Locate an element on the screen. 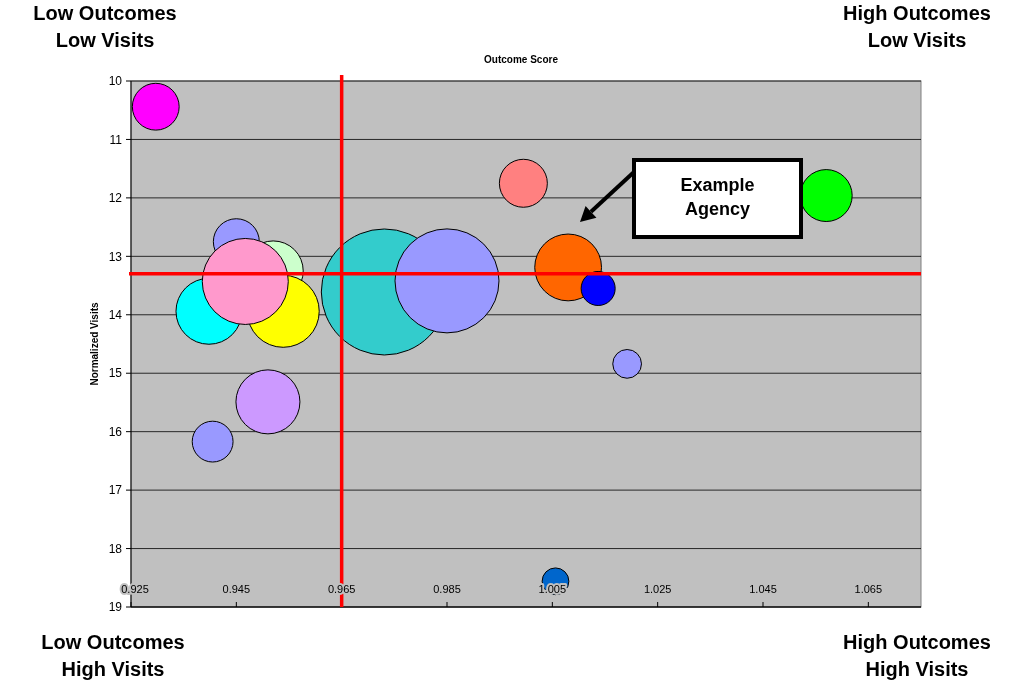  y-tick-label: 17 is located at coordinates (115, 490).